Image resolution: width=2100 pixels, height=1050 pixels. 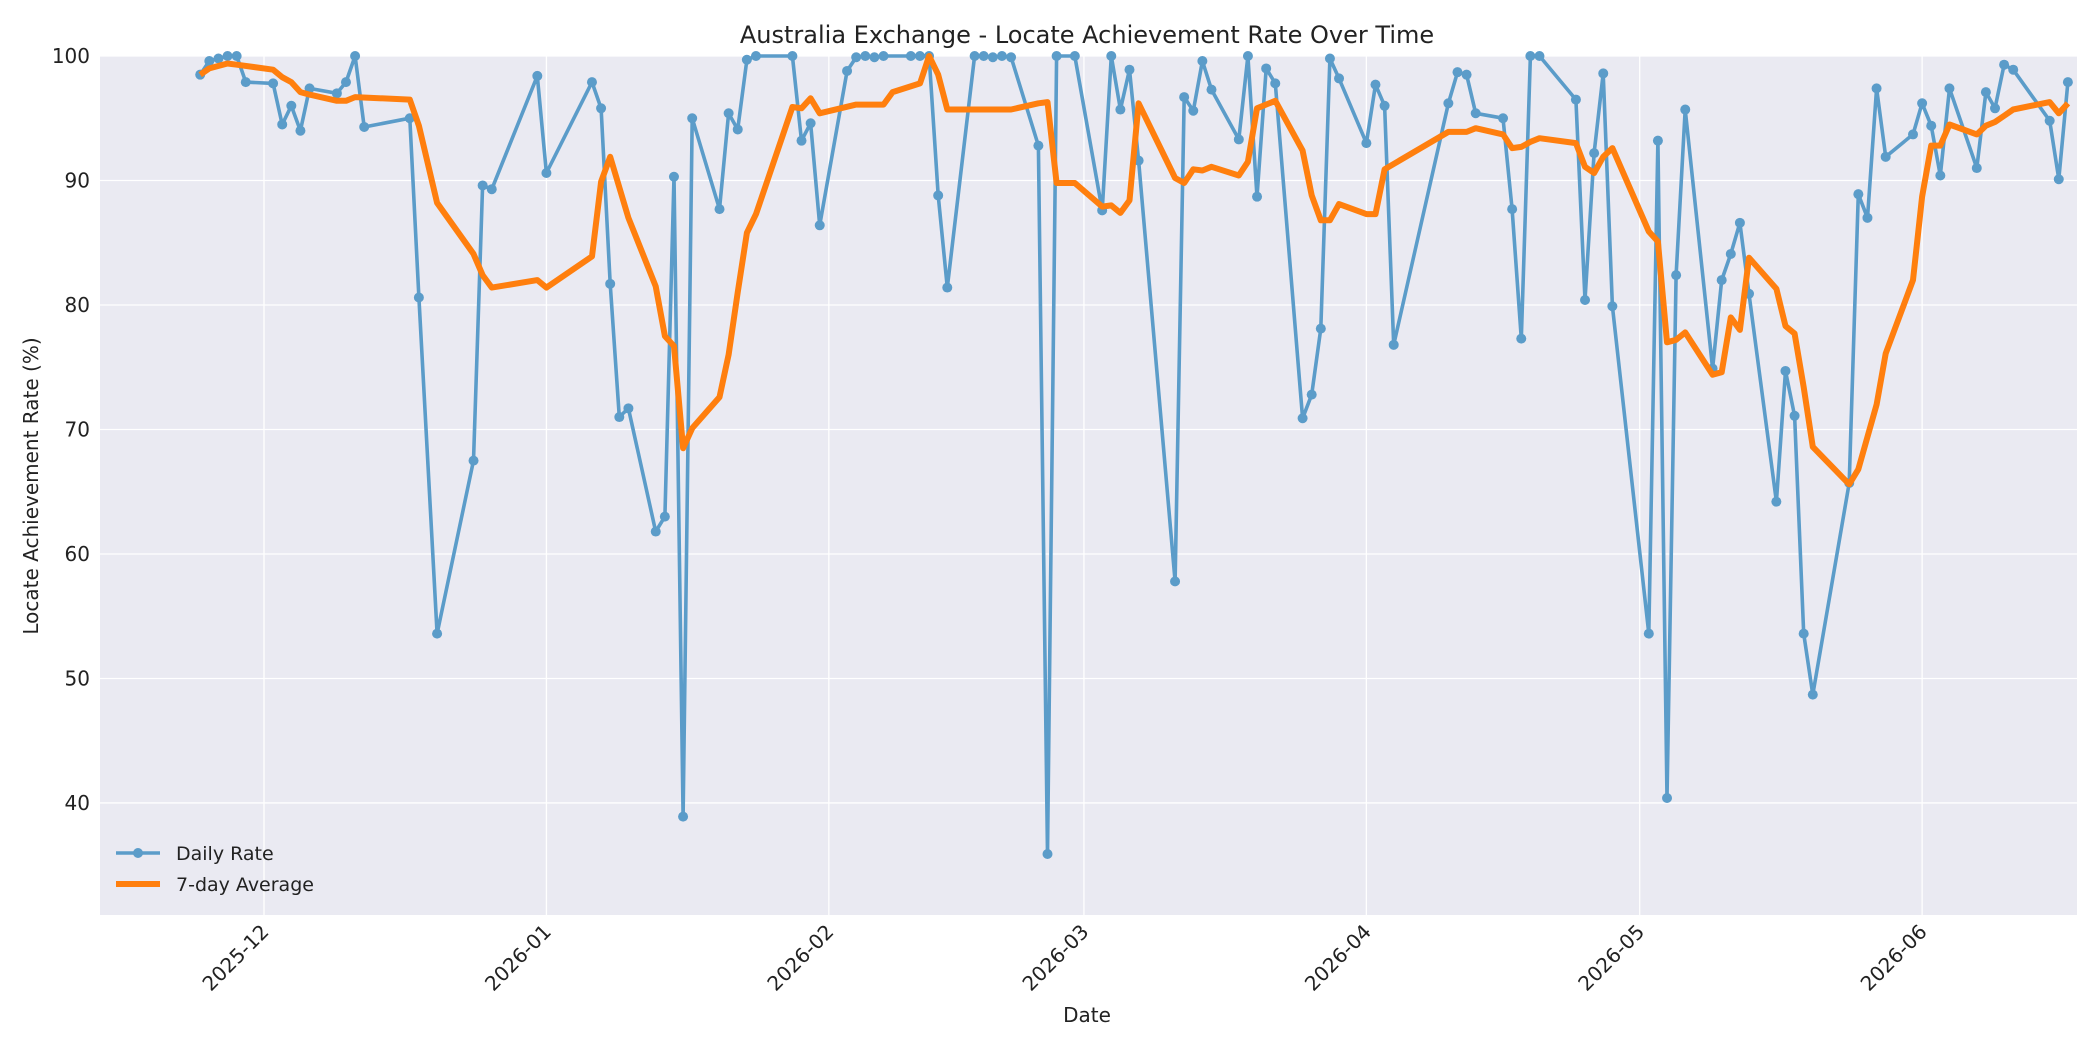 I want to click on y-tick-label: 50, so click(x=77, y=678).